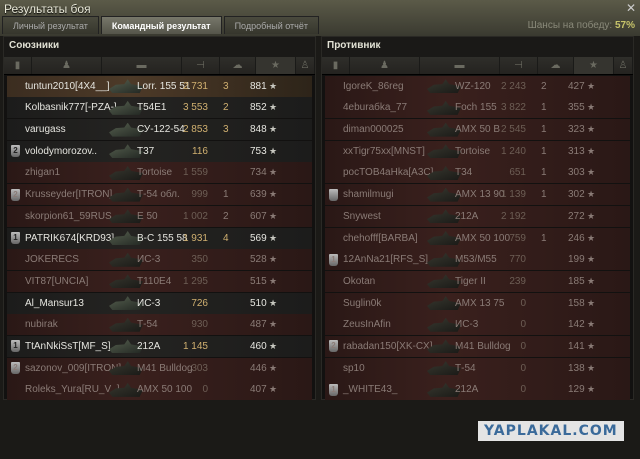  Describe the element at coordinates (473, 86) in the screenshot. I see `tank-name: WZ-120` at that location.